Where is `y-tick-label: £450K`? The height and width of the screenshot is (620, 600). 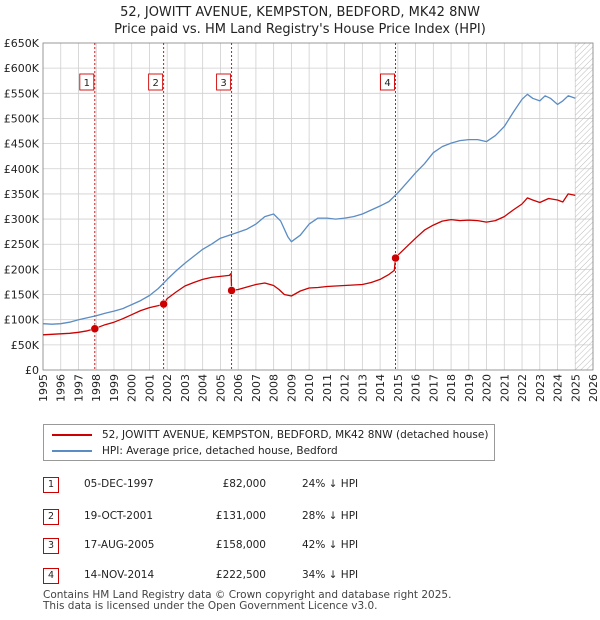
y-tick-label: £450K is located at coordinates (22, 144).